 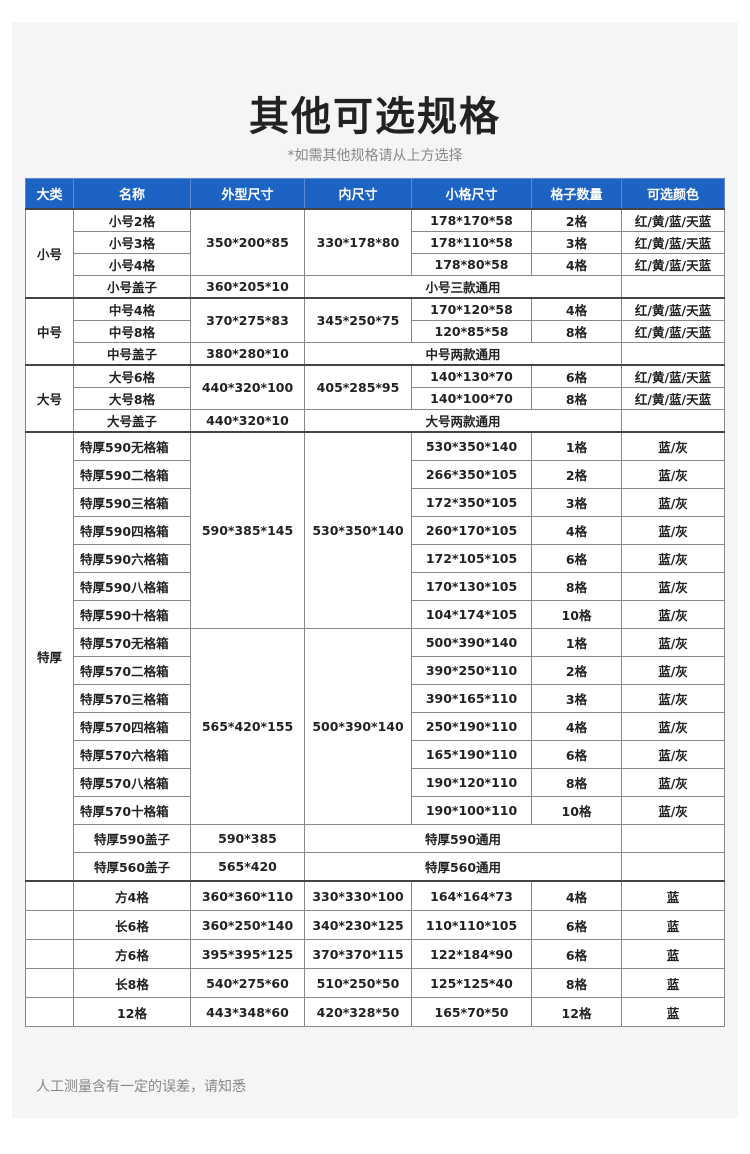 What do you see at coordinates (375, 117) in the screenshot?
I see `page-title: 其他可选规格` at bounding box center [375, 117].